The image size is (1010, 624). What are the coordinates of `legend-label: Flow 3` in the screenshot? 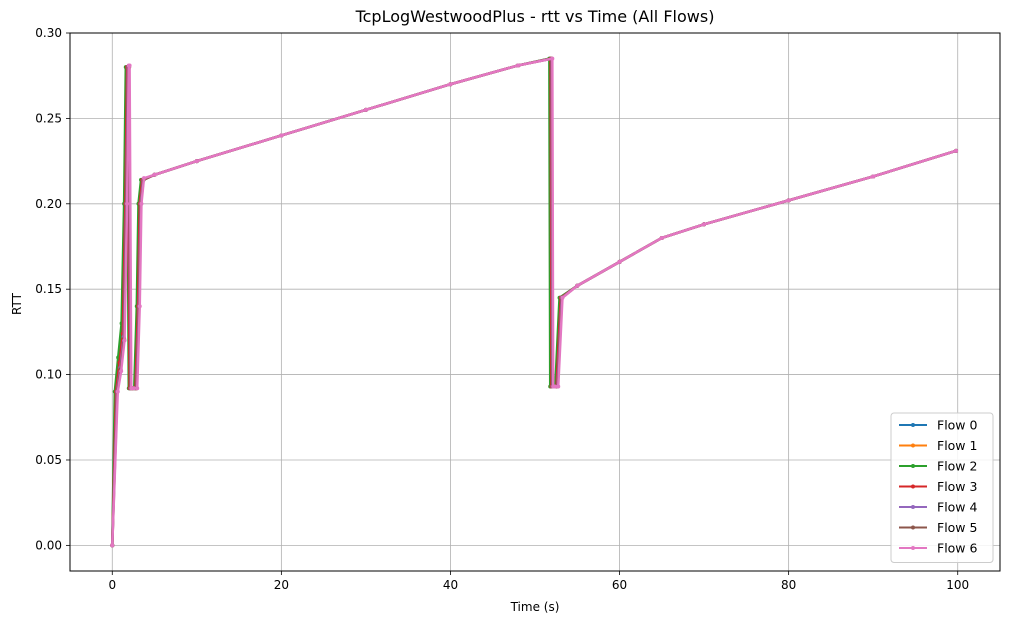 It's located at (957, 486).